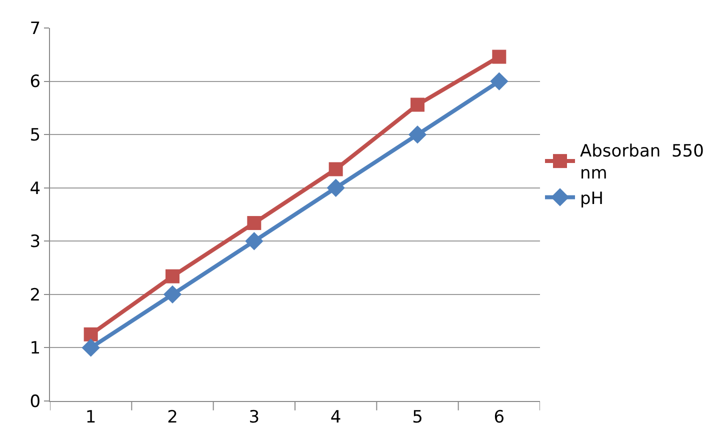 This screenshot has height=441, width=721. Describe the element at coordinates (35, 348) in the screenshot. I see `y-tick-label: 1` at that location.